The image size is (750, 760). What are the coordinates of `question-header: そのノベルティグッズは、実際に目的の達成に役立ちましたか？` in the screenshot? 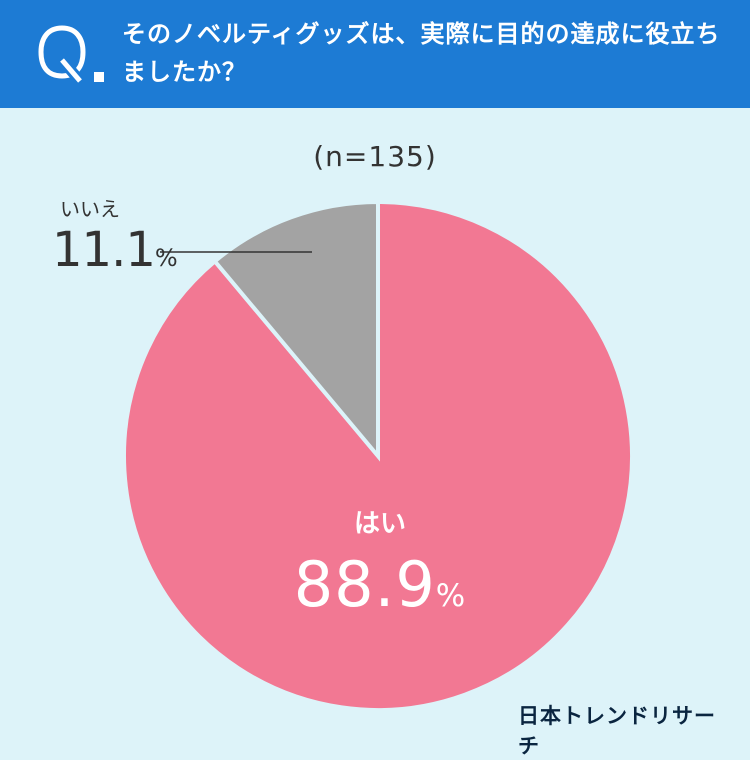 It's located at (375, 54).